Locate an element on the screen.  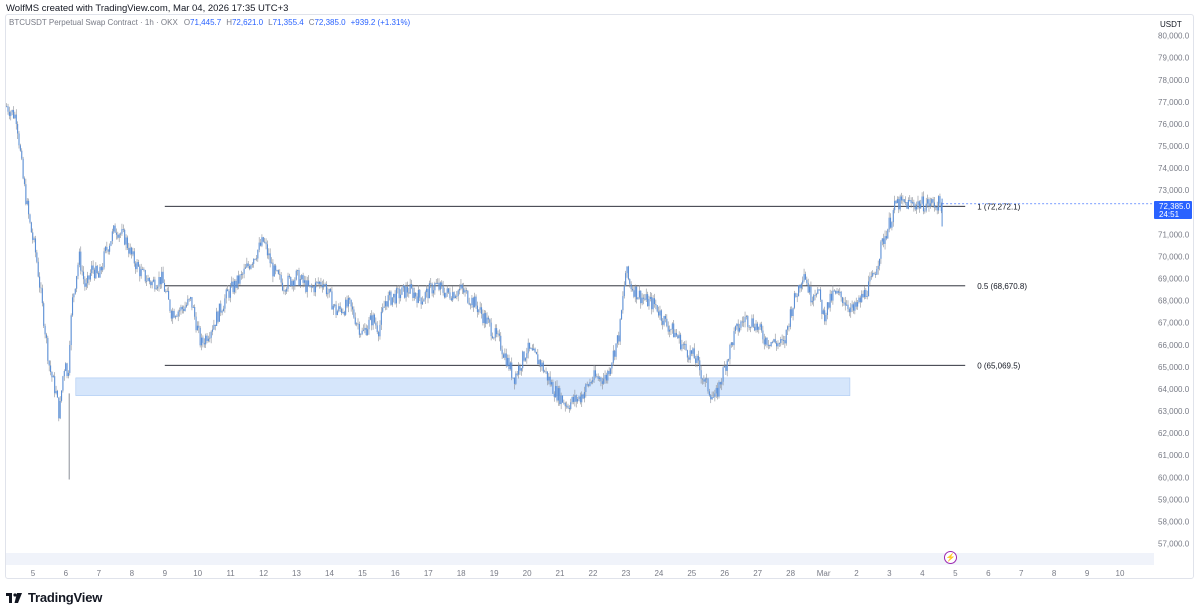
y-tick-label: 57,000.0 is located at coordinates (1174, 544).